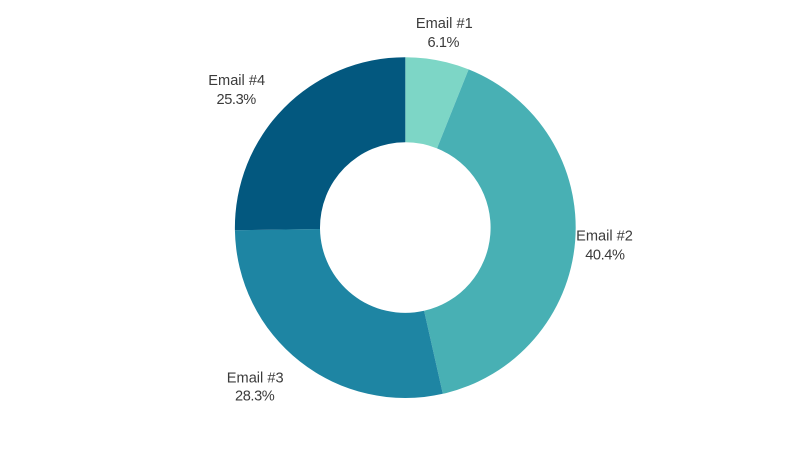 This screenshot has width=811, height=456. I want to click on svg-text: 40.4%, so click(605, 256).